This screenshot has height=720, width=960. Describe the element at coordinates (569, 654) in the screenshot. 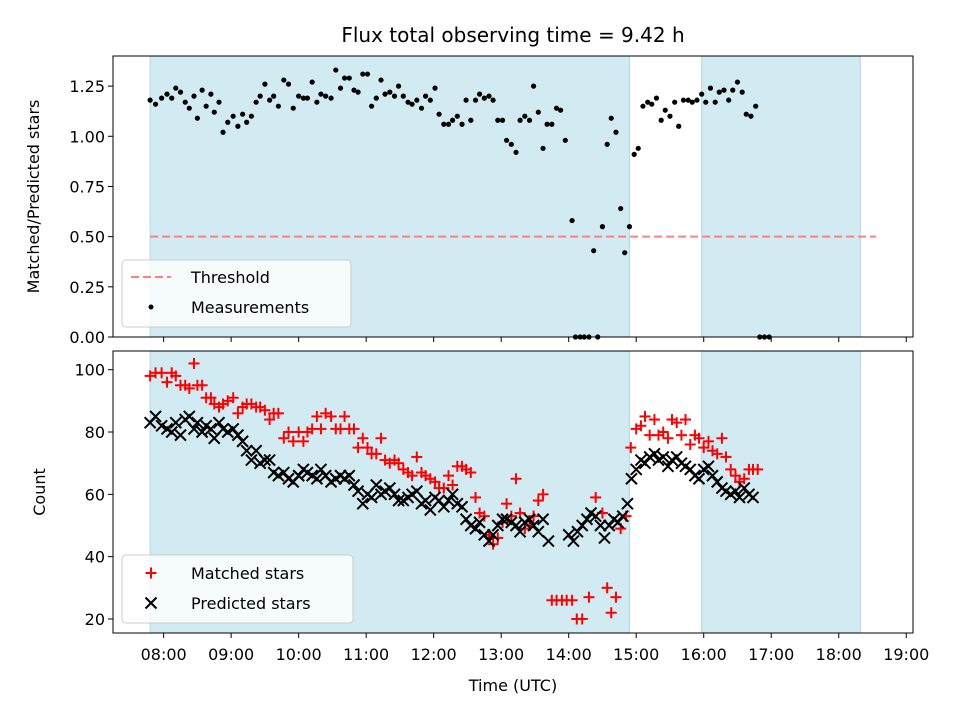

I see `x-tick-label: 14:00` at that location.